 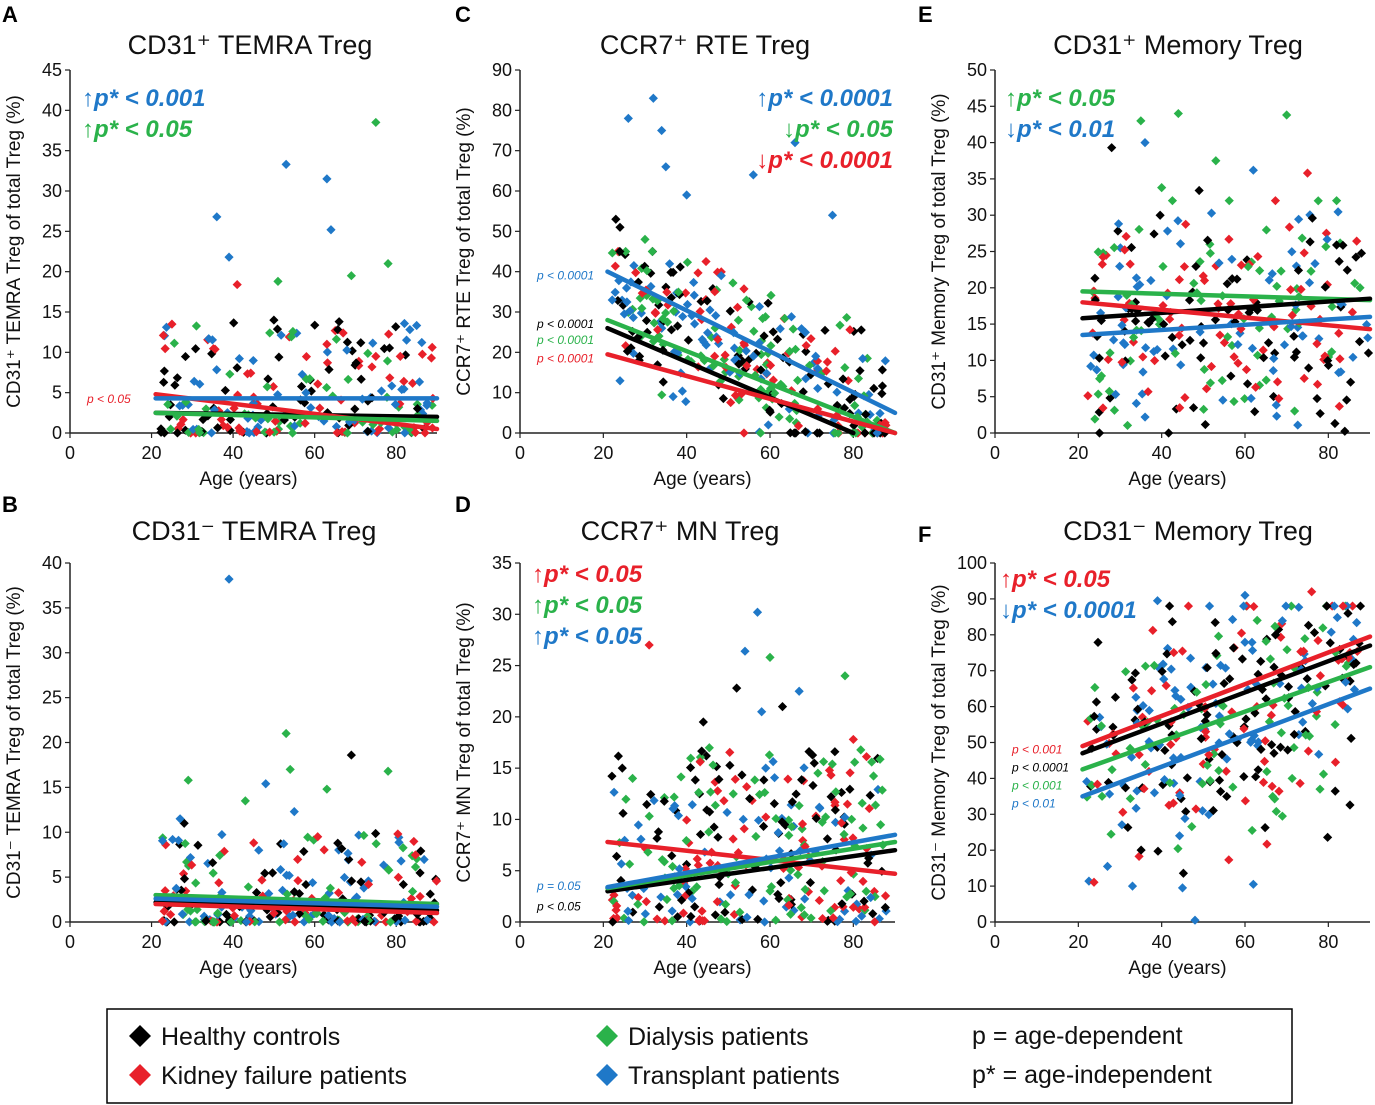 What do you see at coordinates (1226, 308) in the screenshot?
I see `trend-line-healthy-controls` at bounding box center [1226, 308].